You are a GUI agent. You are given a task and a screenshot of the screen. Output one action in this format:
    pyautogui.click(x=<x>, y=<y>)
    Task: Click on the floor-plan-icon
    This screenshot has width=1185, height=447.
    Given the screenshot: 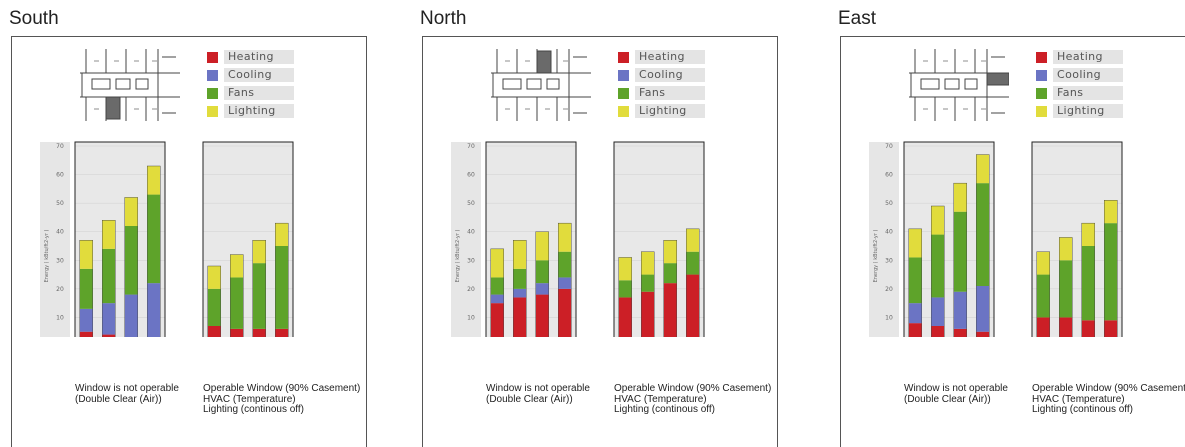 What is the action you would take?
    pyautogui.click(x=130, y=85)
    